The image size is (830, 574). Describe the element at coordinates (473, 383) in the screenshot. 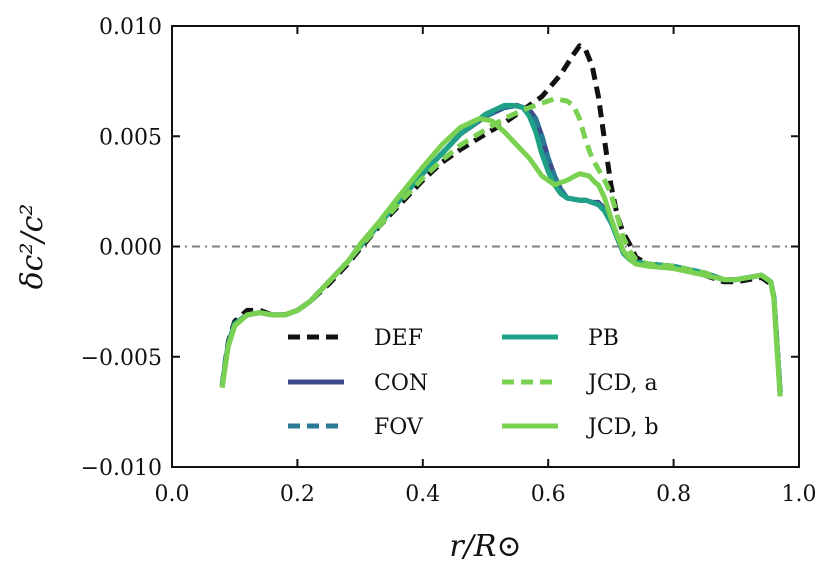

I see `legend: DEF CON FOV PB JCD, a JCD, b` at that location.